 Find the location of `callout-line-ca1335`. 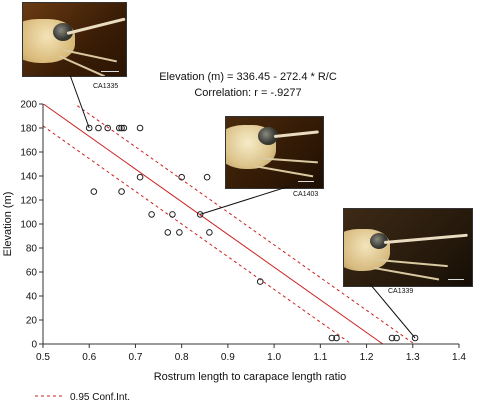

callout-line-ca1335 is located at coordinates (79, 101).